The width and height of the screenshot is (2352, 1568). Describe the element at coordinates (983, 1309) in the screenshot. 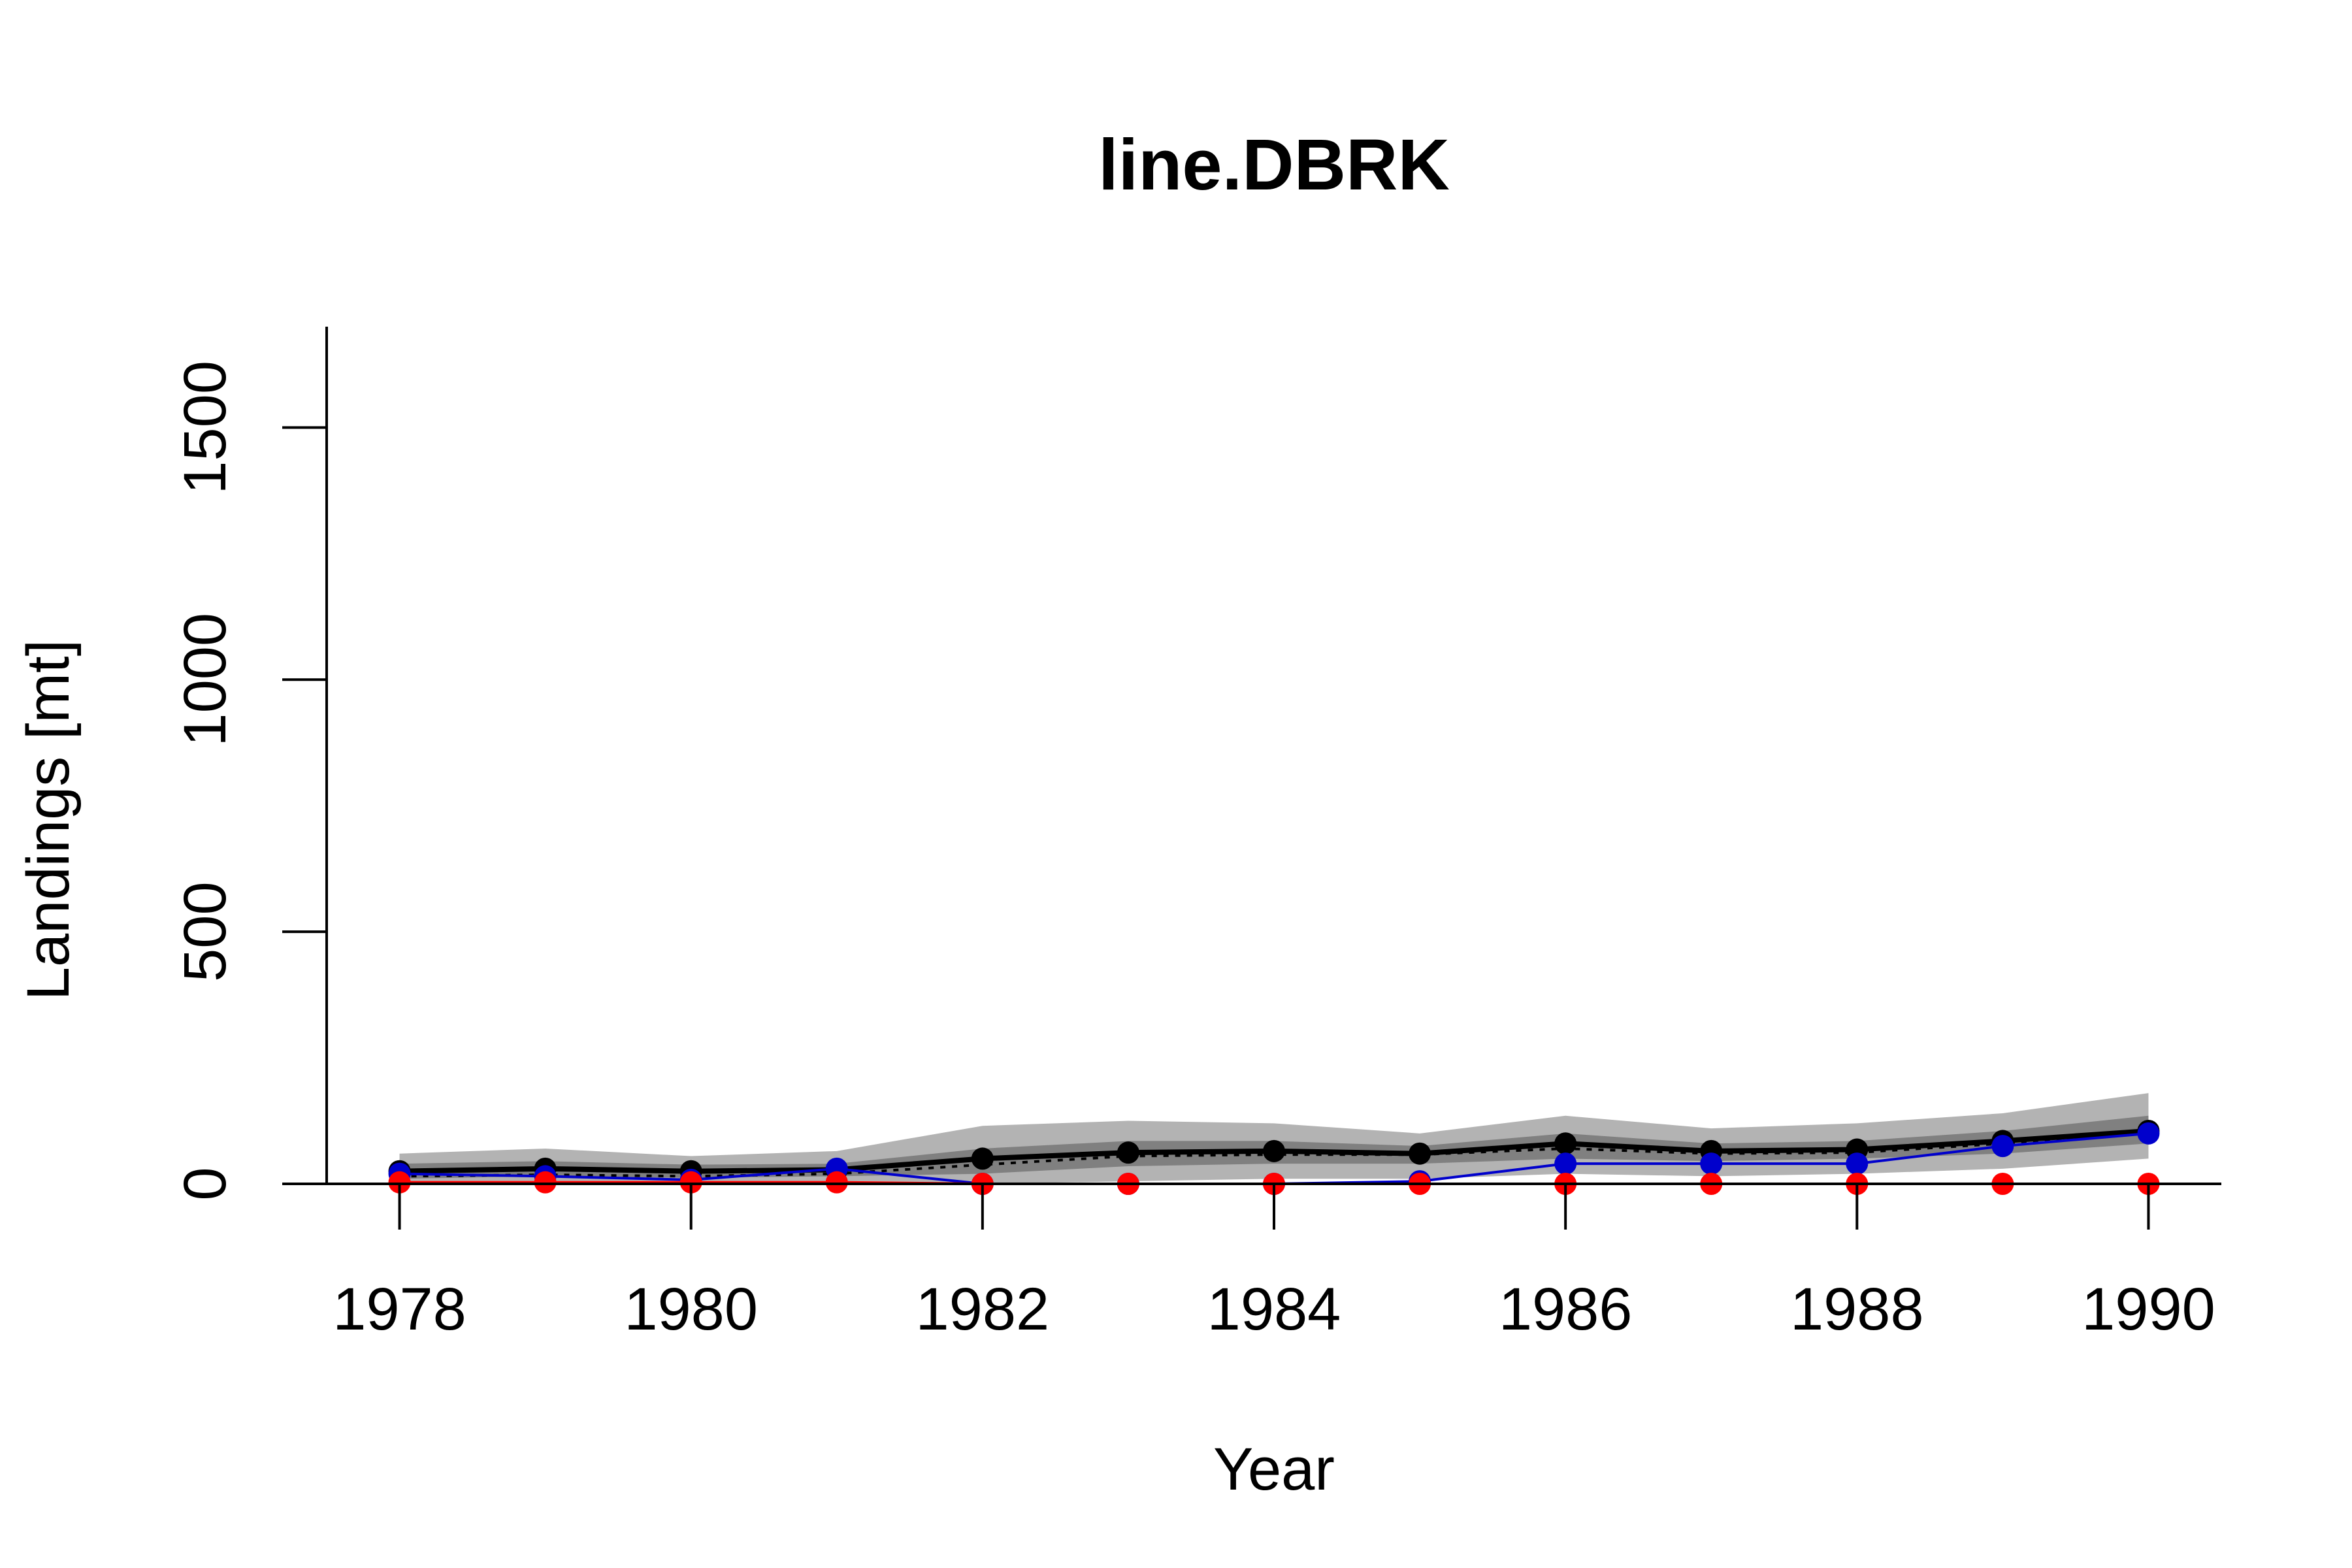

I see `x-tick-label-1982: 1982` at that location.